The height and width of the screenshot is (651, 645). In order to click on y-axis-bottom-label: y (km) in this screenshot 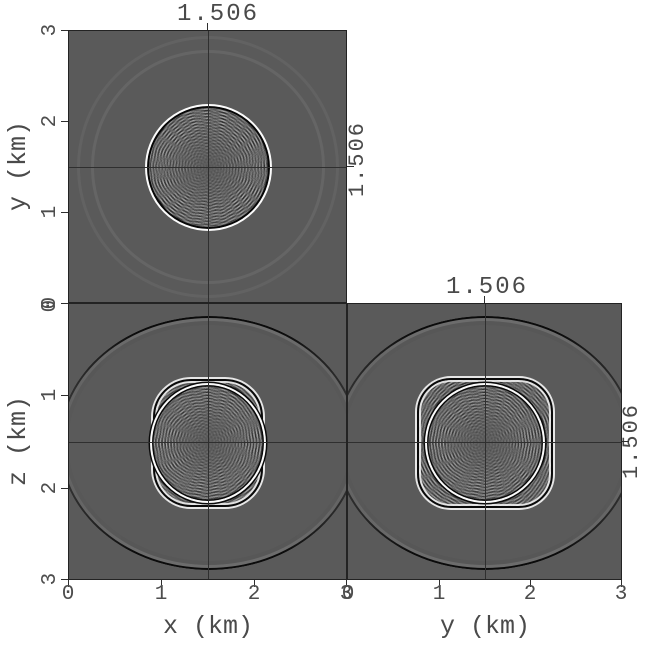, I will do `click(484, 626)`.